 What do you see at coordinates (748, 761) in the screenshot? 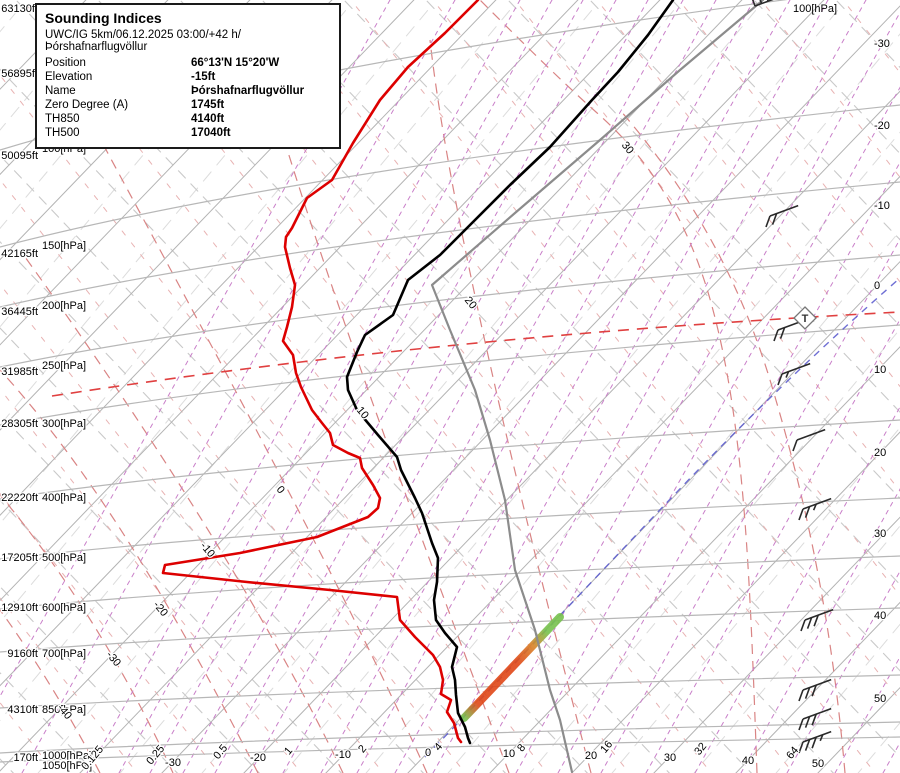
I see `isotherm-label-bottom: 40` at bounding box center [748, 761].